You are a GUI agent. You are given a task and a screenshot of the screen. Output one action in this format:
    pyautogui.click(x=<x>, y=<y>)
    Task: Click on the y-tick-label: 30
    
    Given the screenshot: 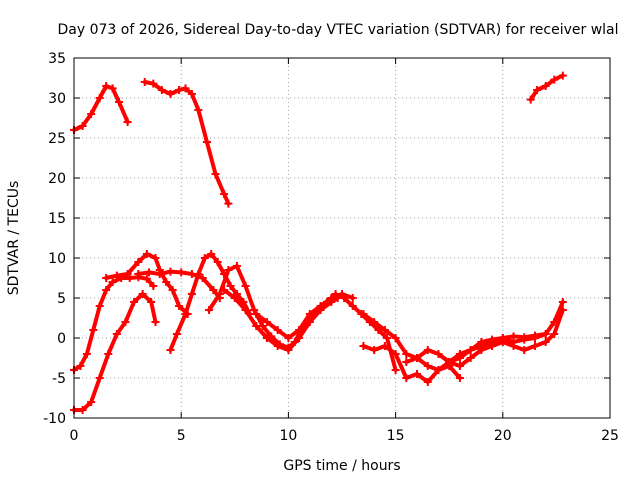 What is the action you would take?
    pyautogui.click(x=57, y=99)
    